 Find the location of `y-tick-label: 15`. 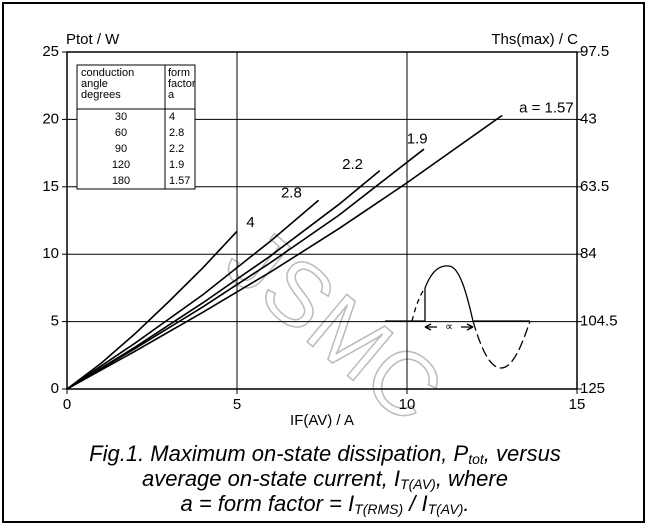

y-tick-label: 15 is located at coordinates (50, 186).